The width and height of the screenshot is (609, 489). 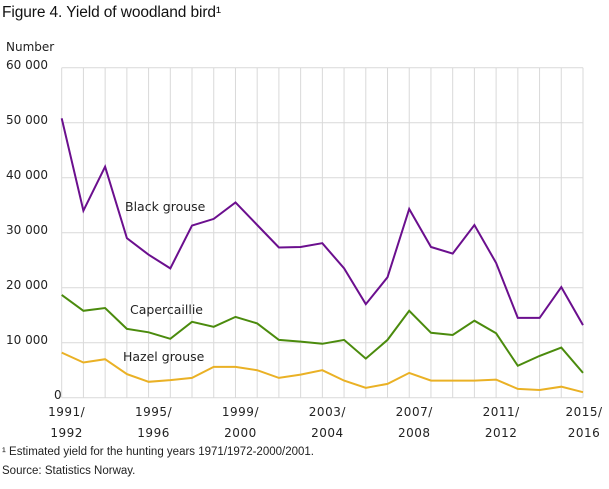 What do you see at coordinates (166, 309) in the screenshot?
I see `label-capercaillie: Capercaillie` at bounding box center [166, 309].